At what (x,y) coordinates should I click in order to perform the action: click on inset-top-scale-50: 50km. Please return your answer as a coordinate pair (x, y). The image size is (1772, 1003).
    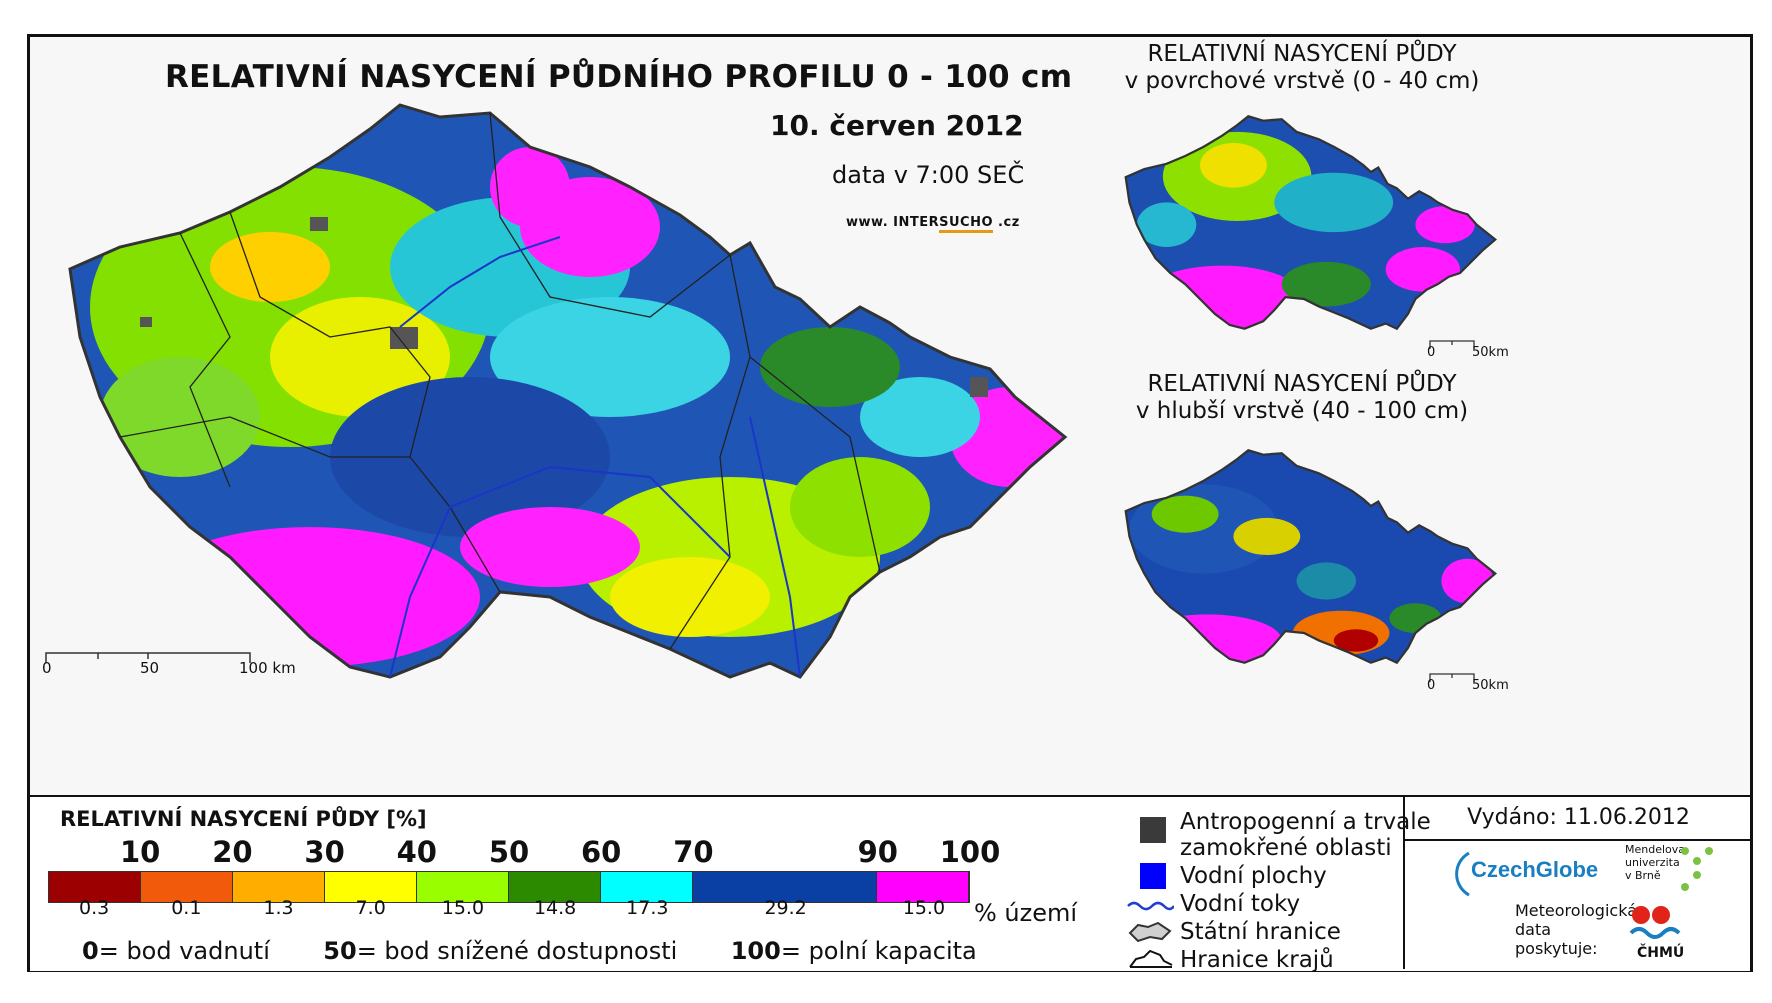
    Looking at the image, I should click on (1490, 352).